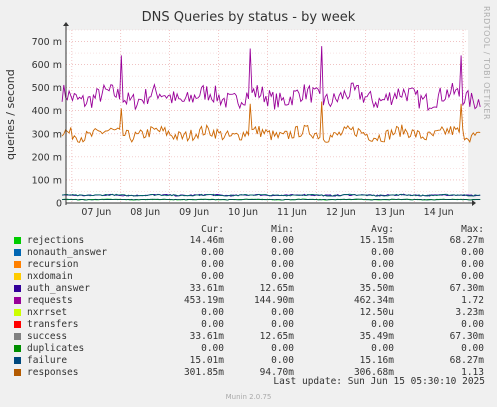 The height and width of the screenshot is (407, 497). Describe the element at coordinates (474, 203) in the screenshot. I see `x-axis-arrow` at that location.